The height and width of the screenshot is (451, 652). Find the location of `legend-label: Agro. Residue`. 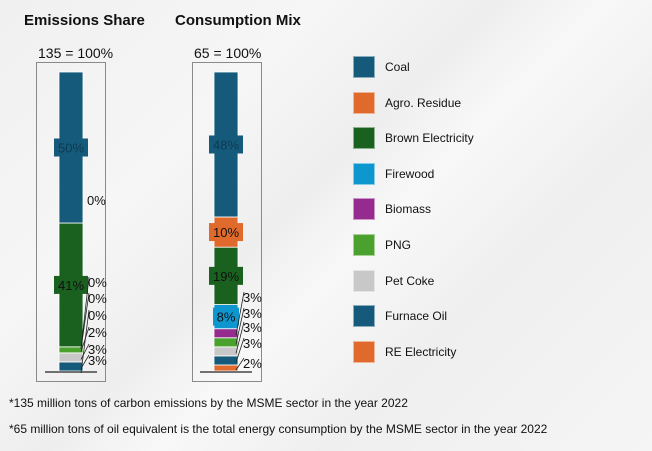

legend-label: Agro. Residue is located at coordinates (423, 102).